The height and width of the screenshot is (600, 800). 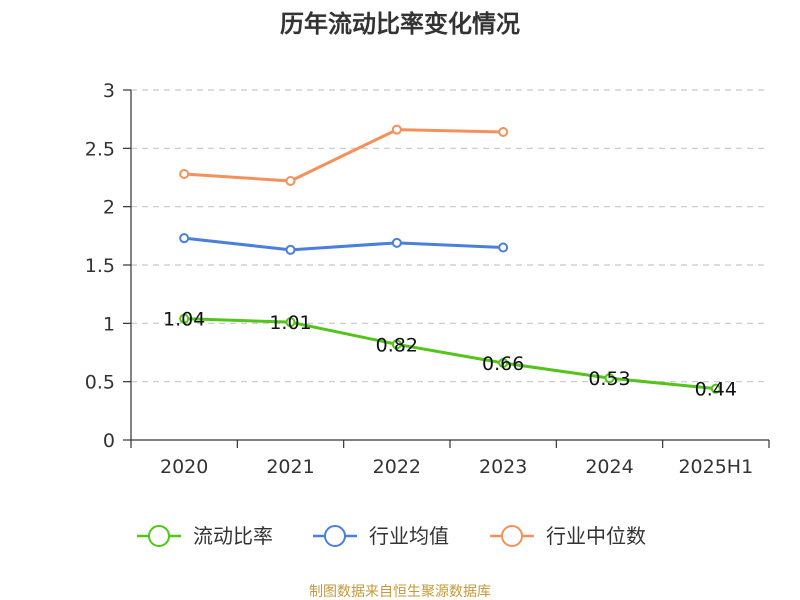 What do you see at coordinates (109, 208) in the screenshot?
I see `y-tick-label: 2` at bounding box center [109, 208].